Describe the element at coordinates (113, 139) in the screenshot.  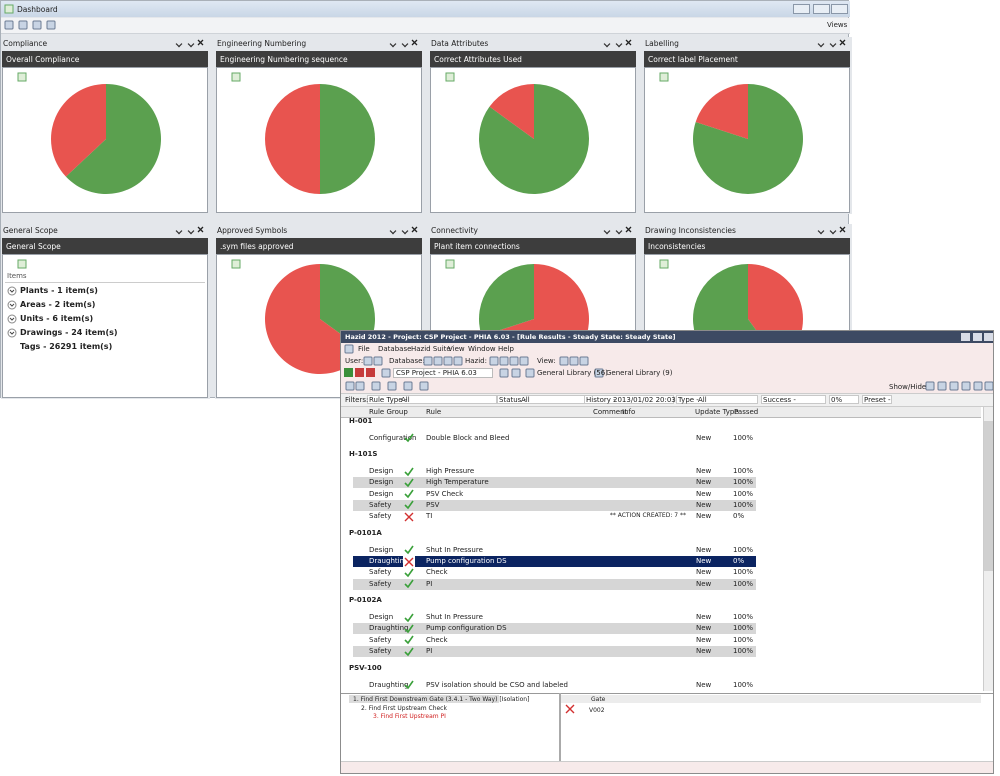
I see `pie-slice` at that location.